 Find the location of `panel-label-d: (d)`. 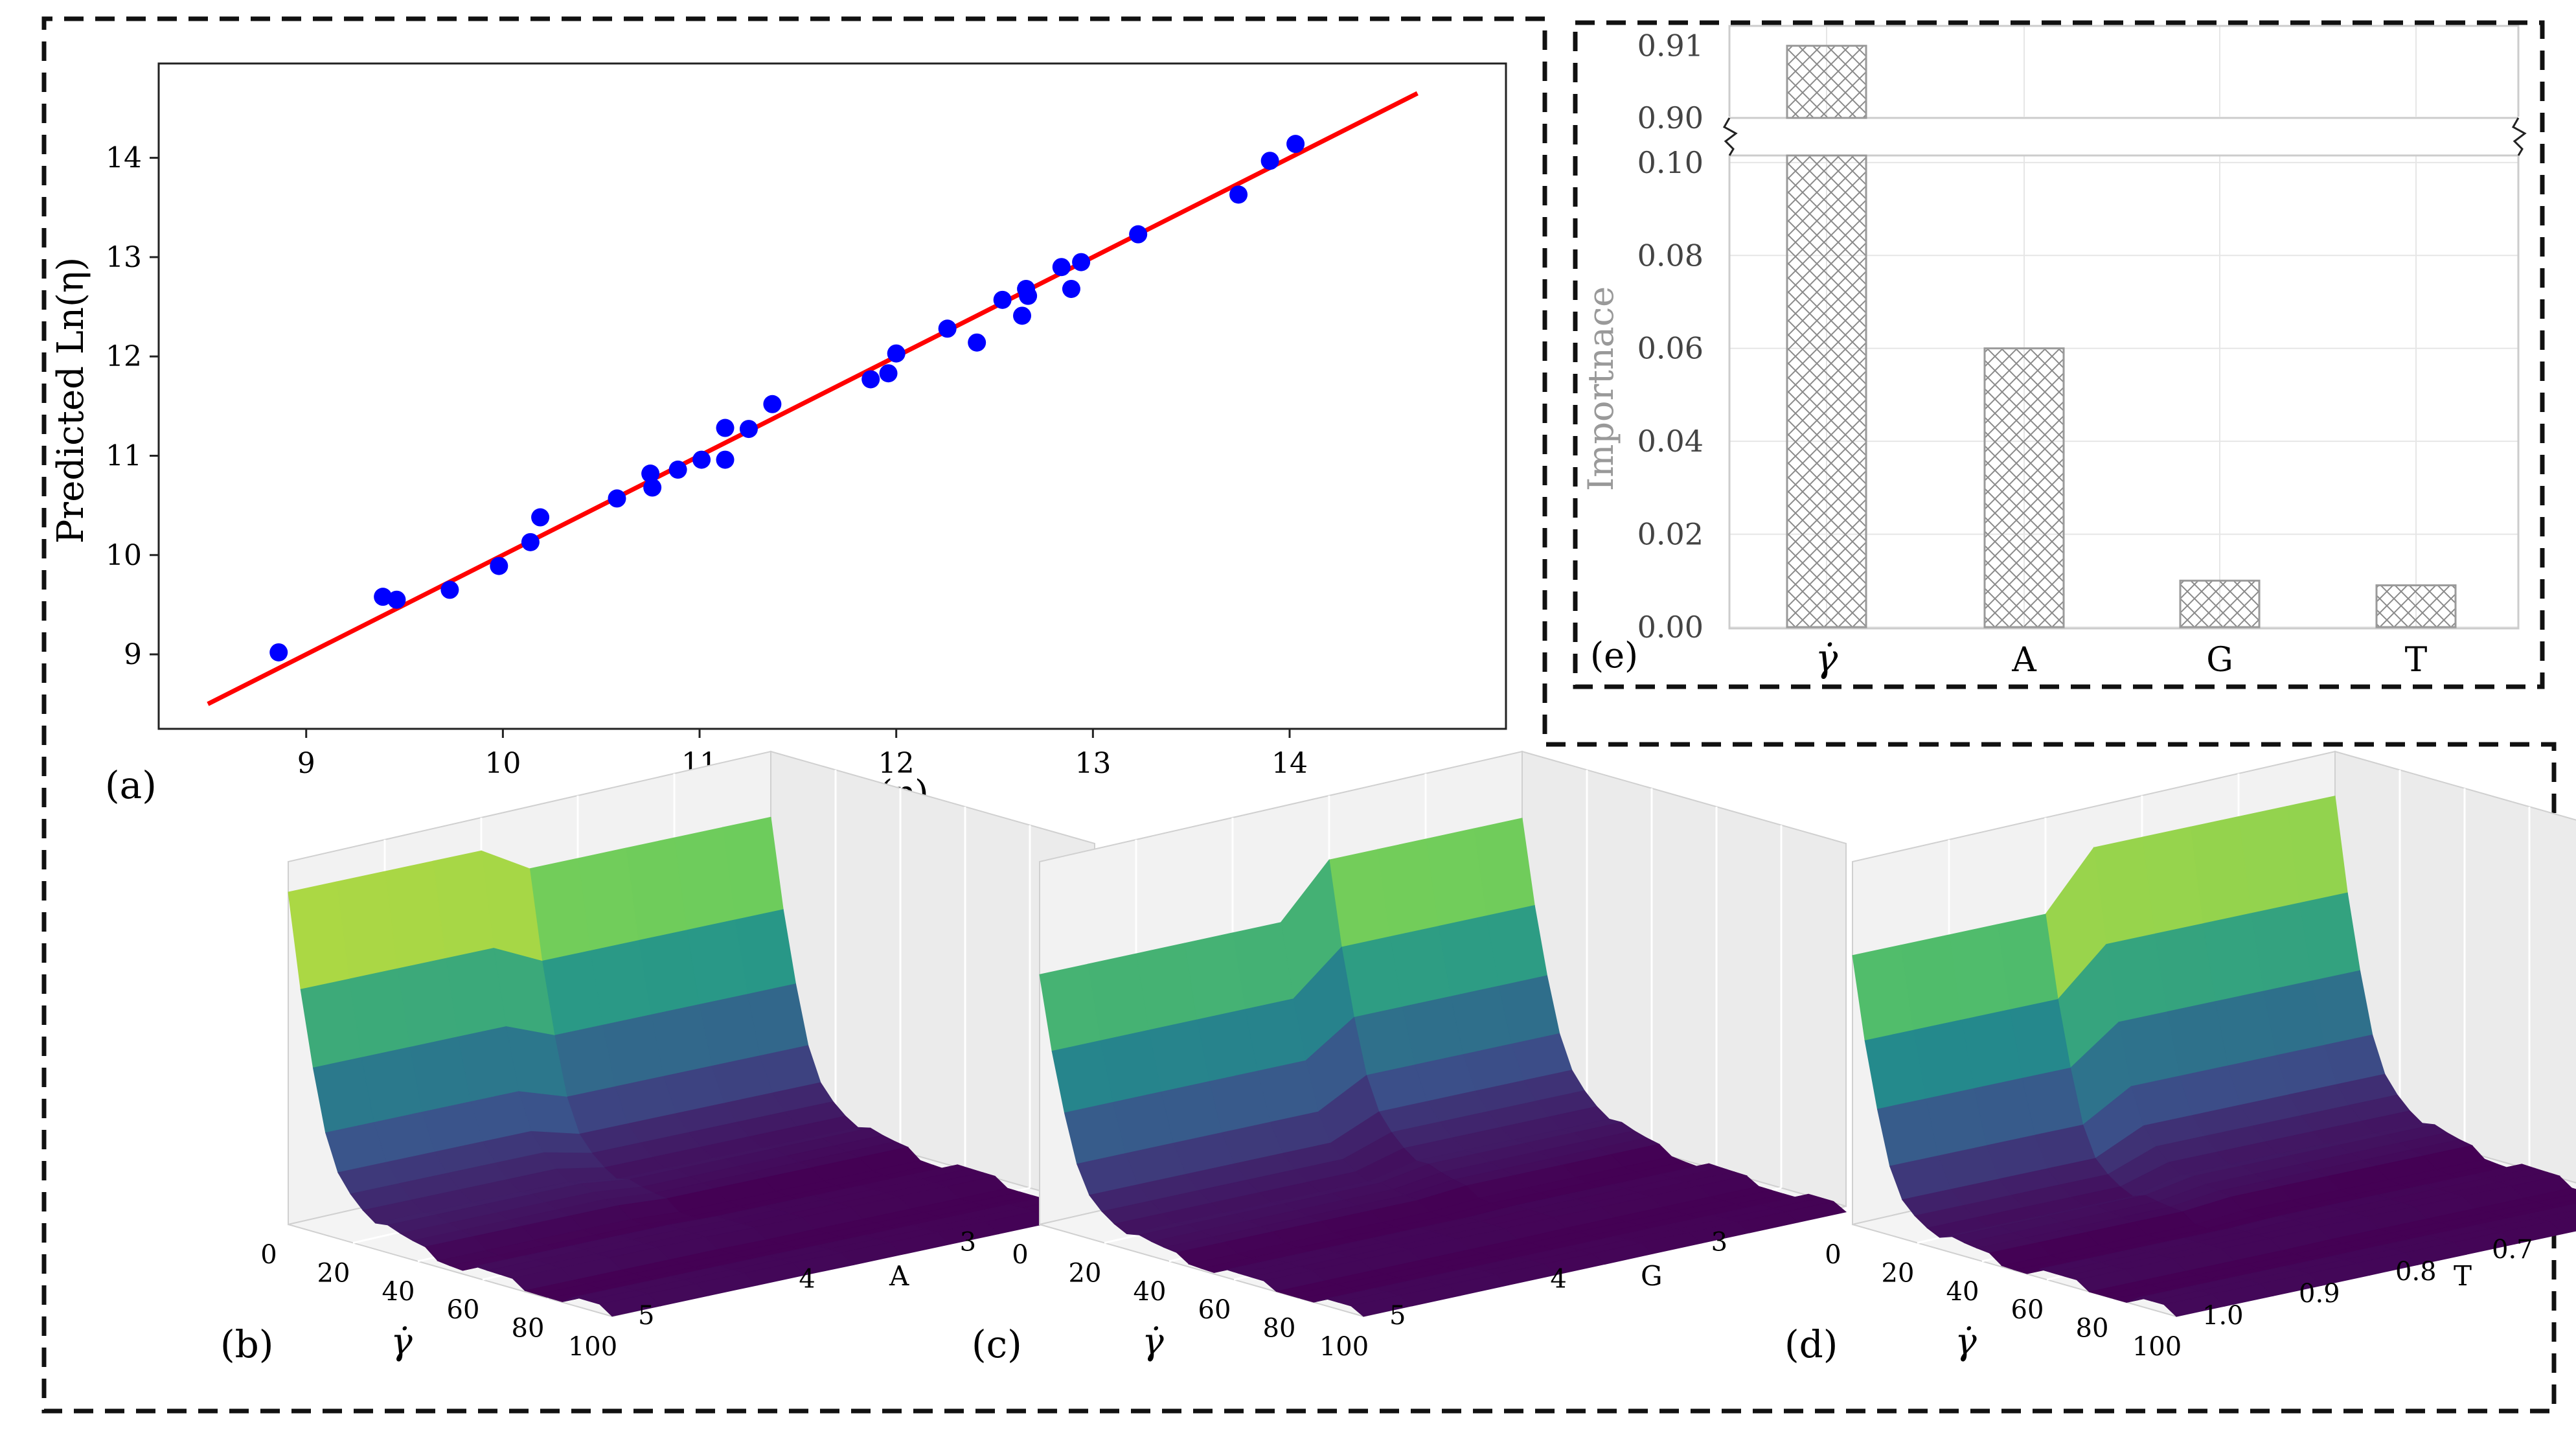

panel-label-d: (d) is located at coordinates (1811, 1344).